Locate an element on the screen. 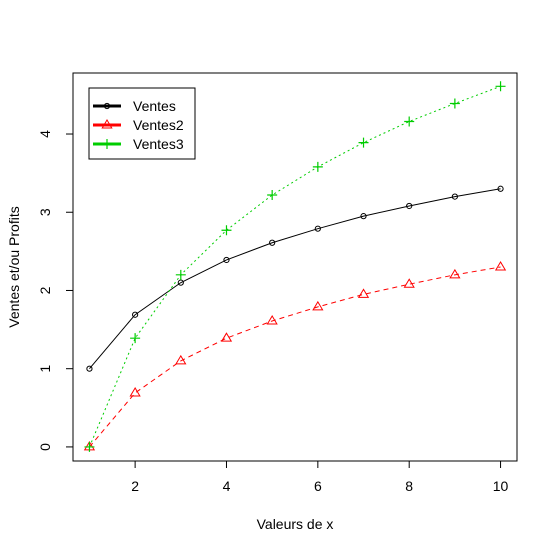  y-axis: 0 1 2 3 4 is located at coordinates (55, 290).